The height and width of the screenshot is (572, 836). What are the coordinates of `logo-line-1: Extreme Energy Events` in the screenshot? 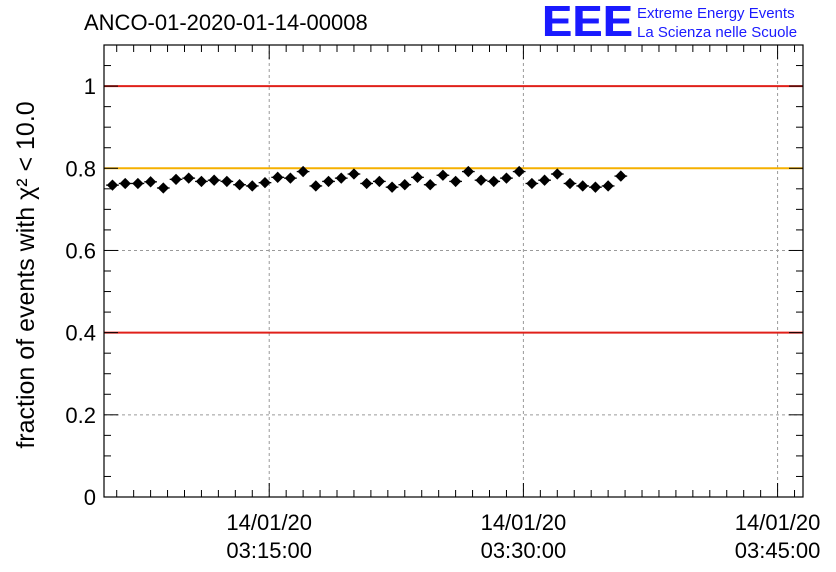 It's located at (716, 13).